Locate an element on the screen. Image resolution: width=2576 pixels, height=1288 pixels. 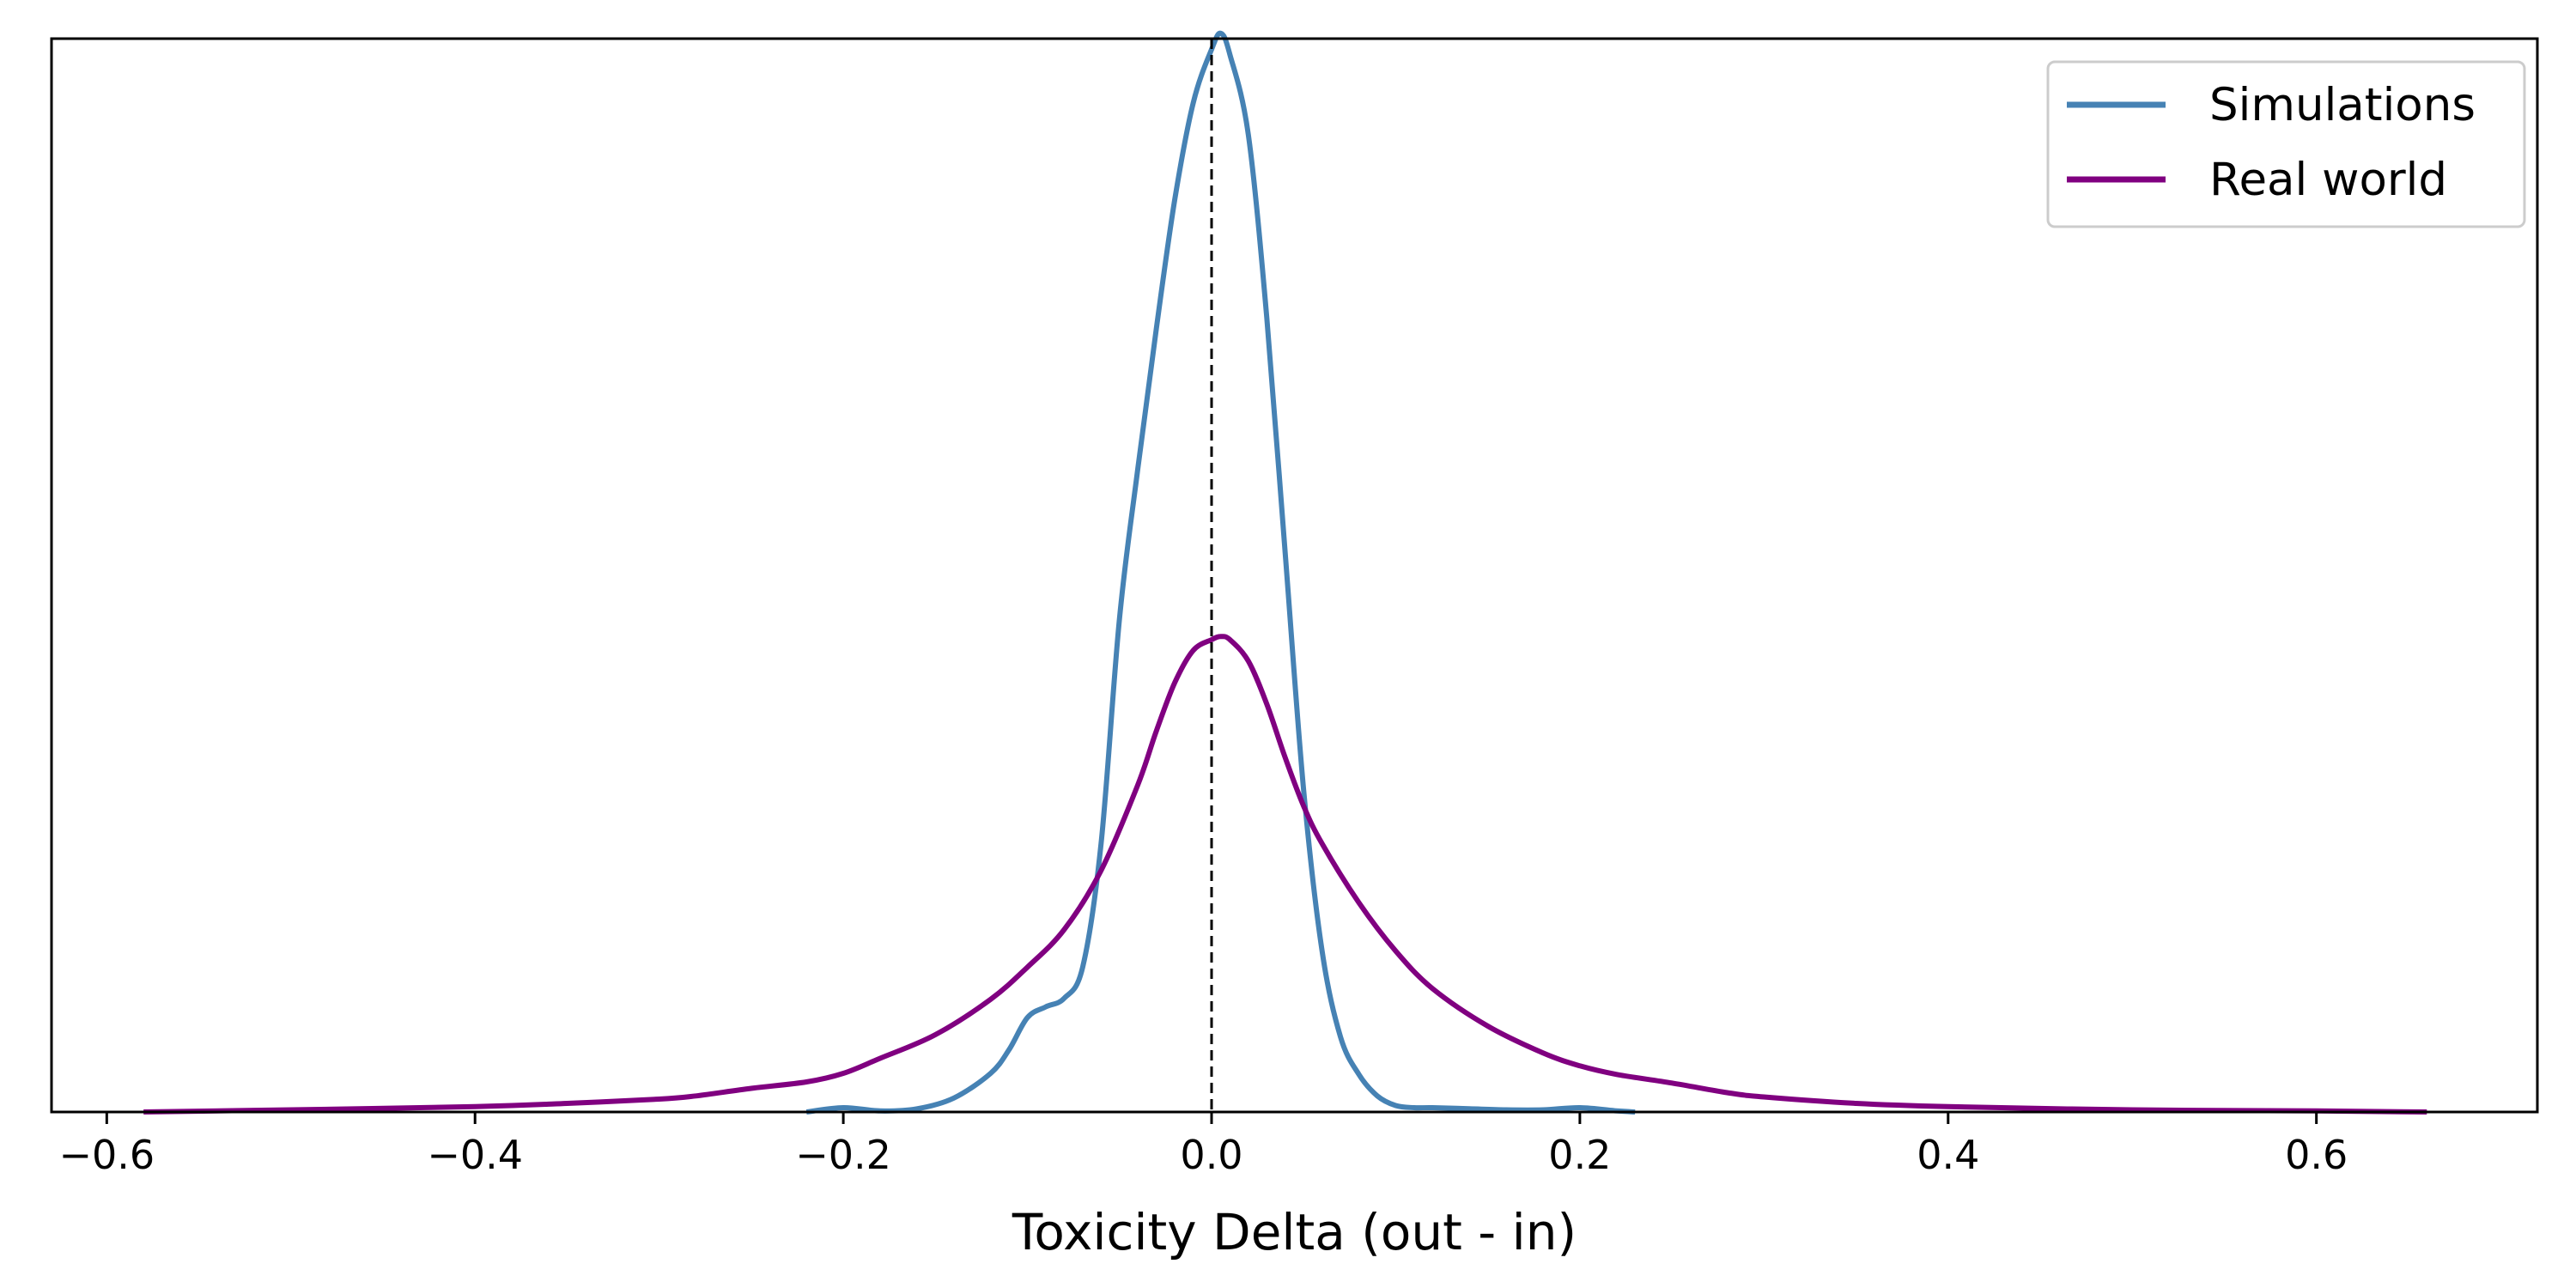
x-tick-label: 0.2 is located at coordinates (1579, 1155).